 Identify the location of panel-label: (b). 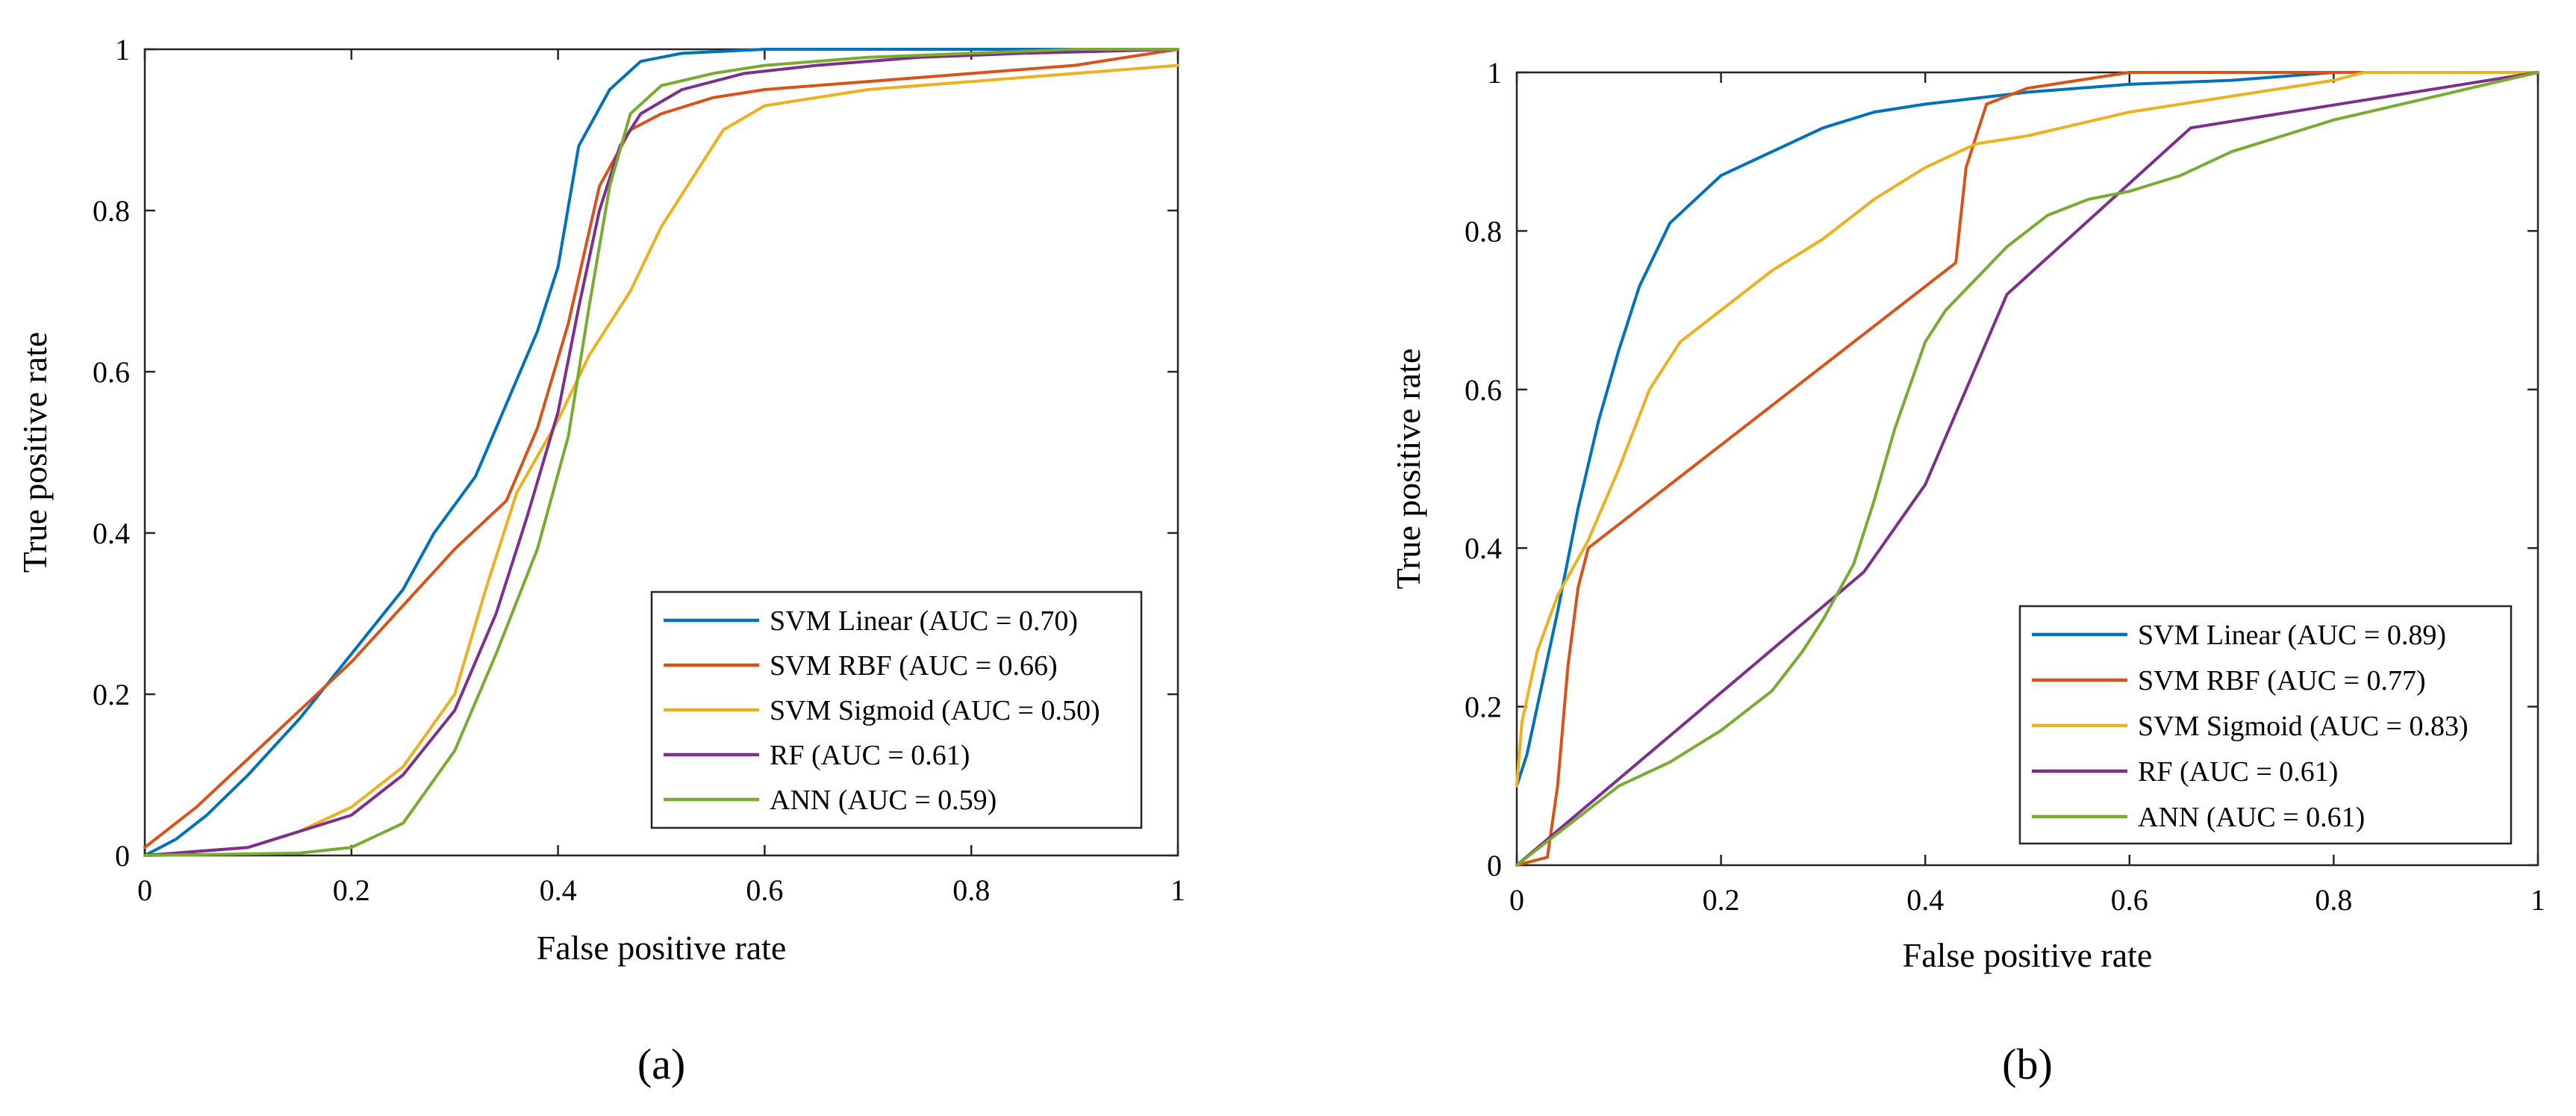
(2027, 1064).